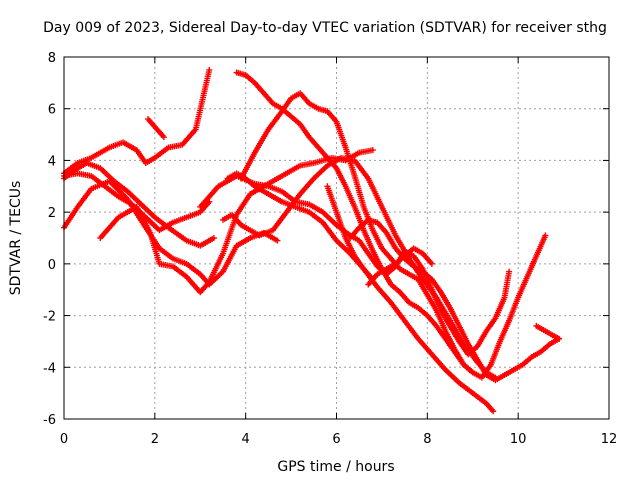 This screenshot has width=640, height=480. I want to click on y-tick-label: -6, so click(49, 420).